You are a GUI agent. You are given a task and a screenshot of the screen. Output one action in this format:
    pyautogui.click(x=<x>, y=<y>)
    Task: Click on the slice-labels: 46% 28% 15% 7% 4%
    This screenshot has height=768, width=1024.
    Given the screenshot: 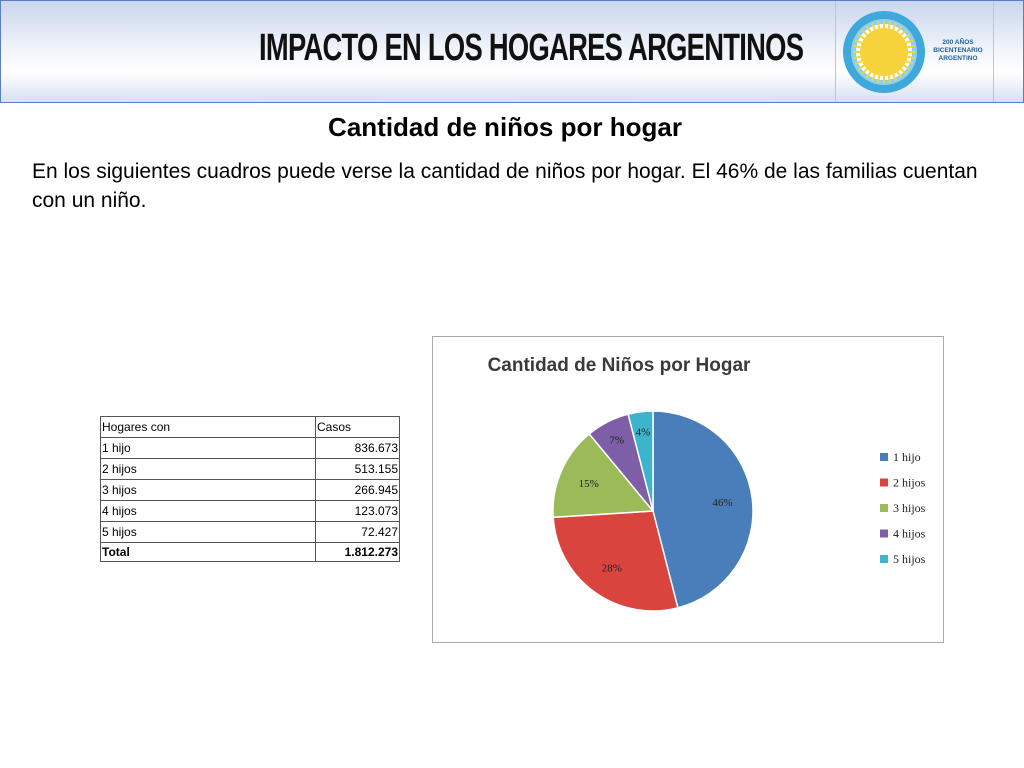 What is the action you would take?
    pyautogui.click(x=656, y=501)
    